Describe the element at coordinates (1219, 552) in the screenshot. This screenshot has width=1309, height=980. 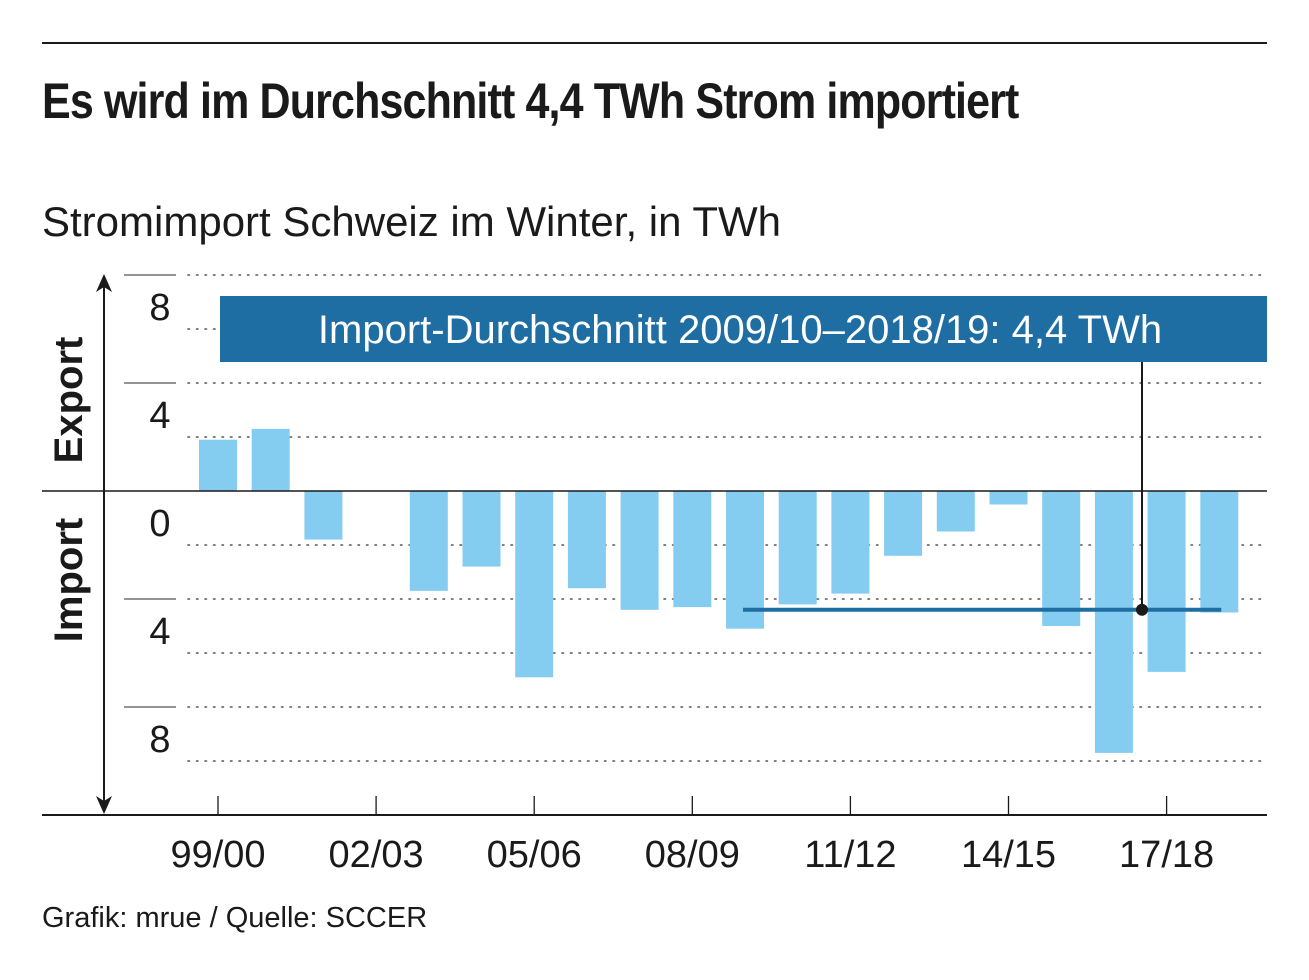
I see `bar-18/19` at that location.